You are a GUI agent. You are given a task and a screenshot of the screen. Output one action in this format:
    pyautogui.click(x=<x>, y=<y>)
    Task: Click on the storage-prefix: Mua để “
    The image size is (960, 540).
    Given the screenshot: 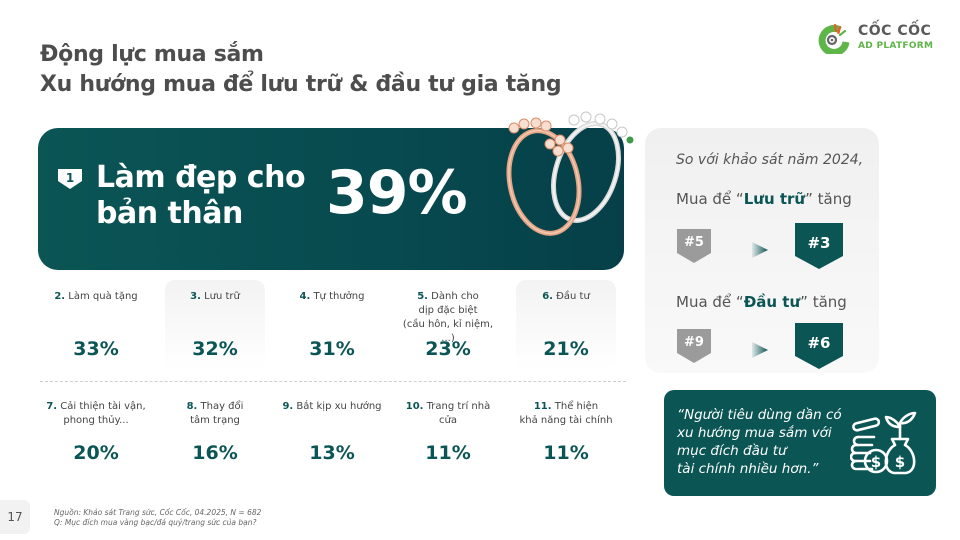 What is the action you would take?
    pyautogui.click(x=710, y=199)
    